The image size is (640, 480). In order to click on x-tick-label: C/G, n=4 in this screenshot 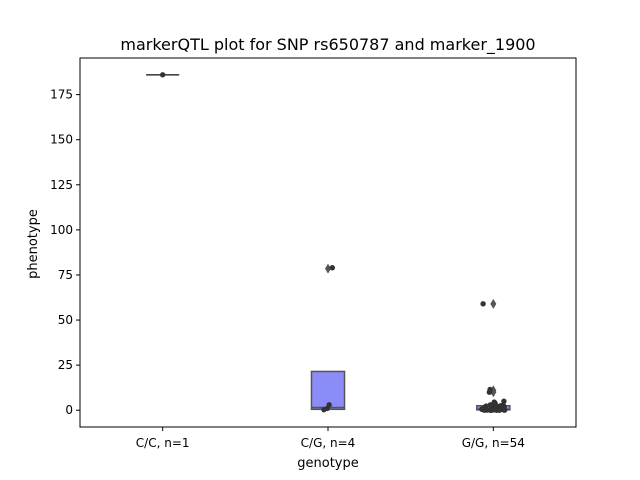, I will do `click(328, 443)`.